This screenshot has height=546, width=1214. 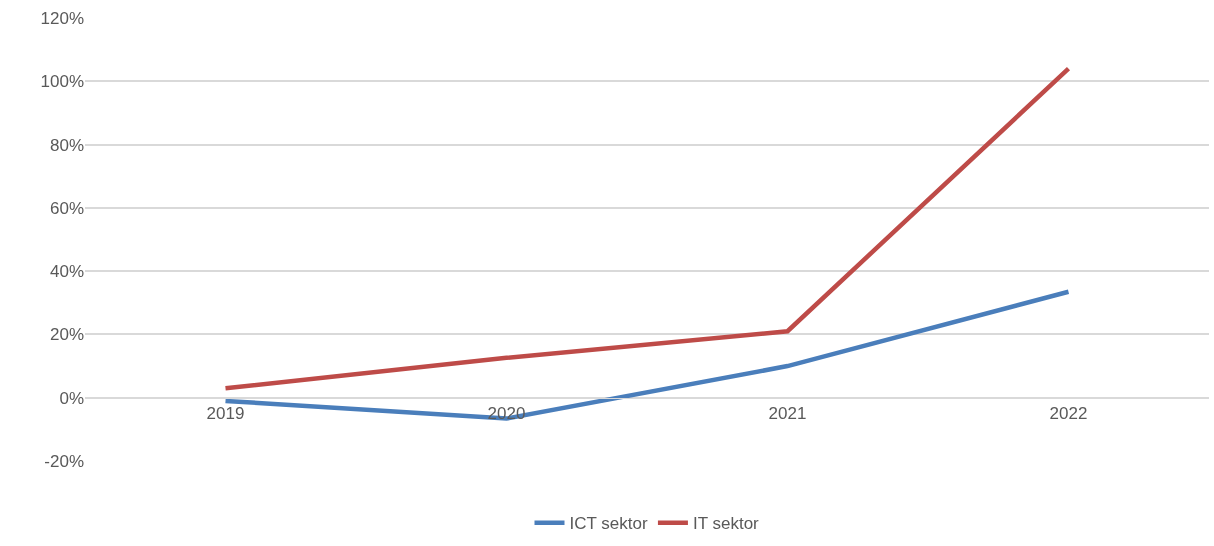 What do you see at coordinates (1068, 414) in the screenshot?
I see `x-tick-label: 2022` at bounding box center [1068, 414].